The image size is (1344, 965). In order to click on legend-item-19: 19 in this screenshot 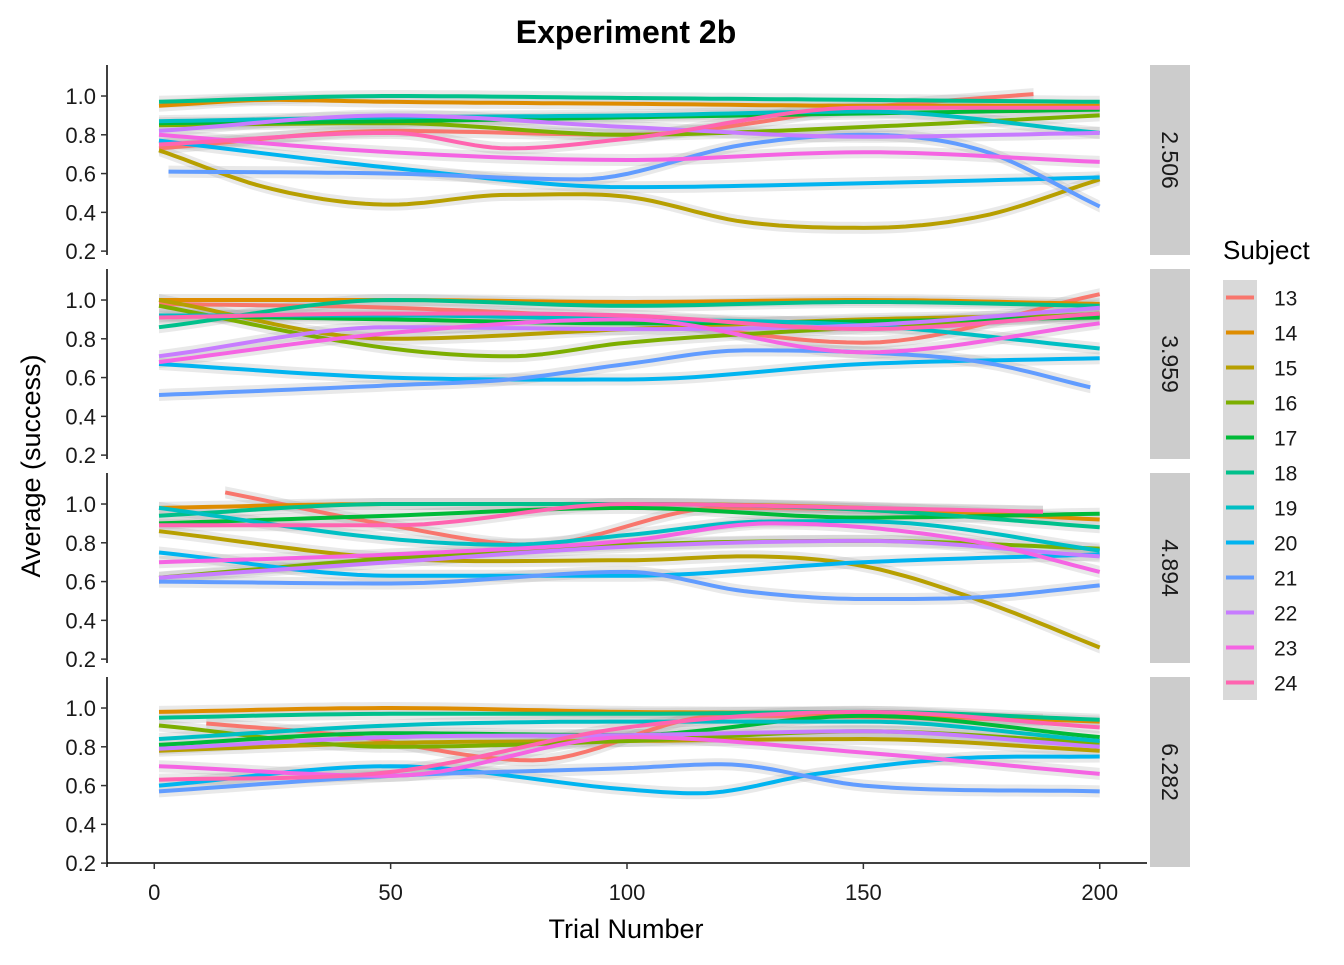, I will do `click(1260, 507)`.